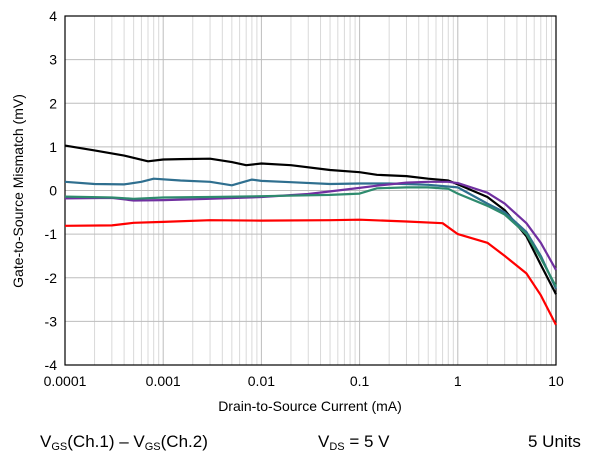  What do you see at coordinates (124, 442) in the screenshot?
I see `footer-formula: VGS(Ch.1) – VGS(Ch.2)` at bounding box center [124, 442].